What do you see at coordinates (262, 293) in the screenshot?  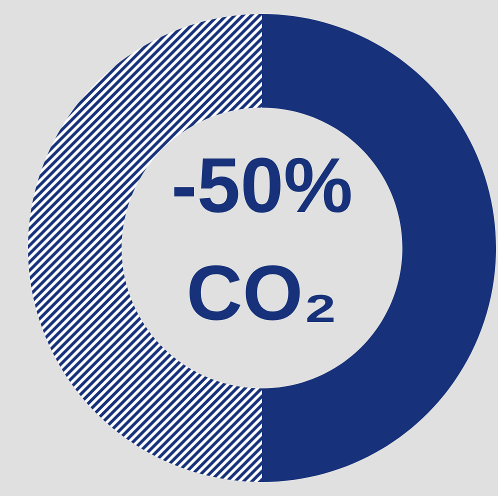 I see `text: CO₂` at bounding box center [262, 293].